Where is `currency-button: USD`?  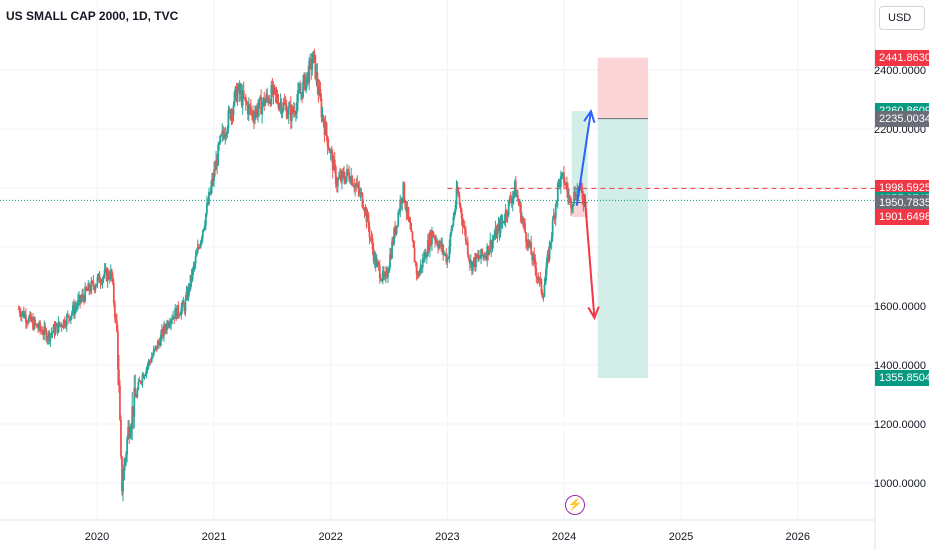
currency-button: USD is located at coordinates (902, 18).